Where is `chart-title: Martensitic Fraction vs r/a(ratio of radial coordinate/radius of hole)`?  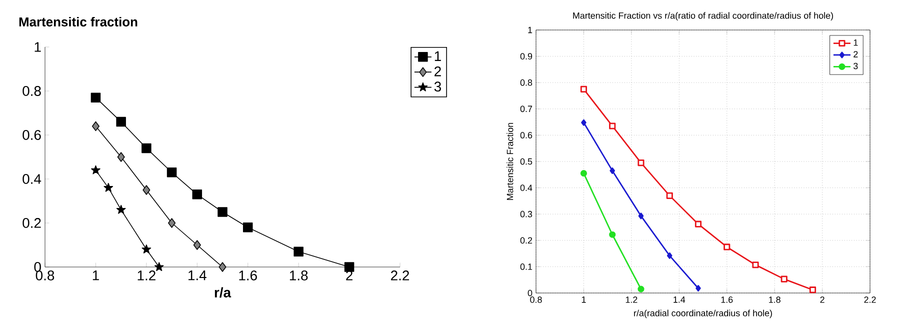 chart-title: Martensitic Fraction vs r/a(ratio of radial coordinate/radius of hole) is located at coordinates (703, 16).